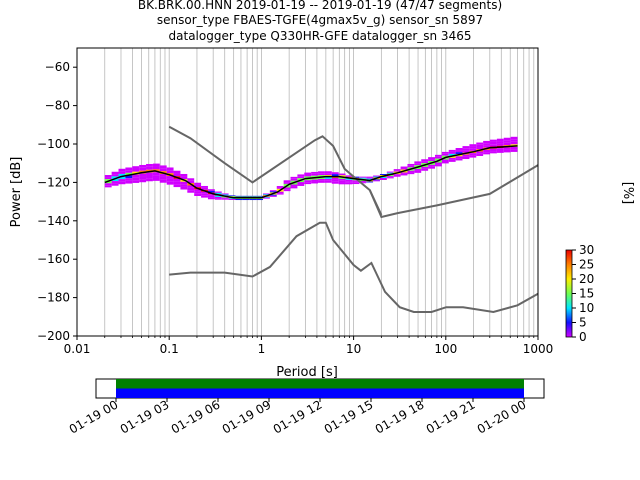  What do you see at coordinates (320, 388) in the screenshot?
I see `availability-bars` at bounding box center [320, 388].